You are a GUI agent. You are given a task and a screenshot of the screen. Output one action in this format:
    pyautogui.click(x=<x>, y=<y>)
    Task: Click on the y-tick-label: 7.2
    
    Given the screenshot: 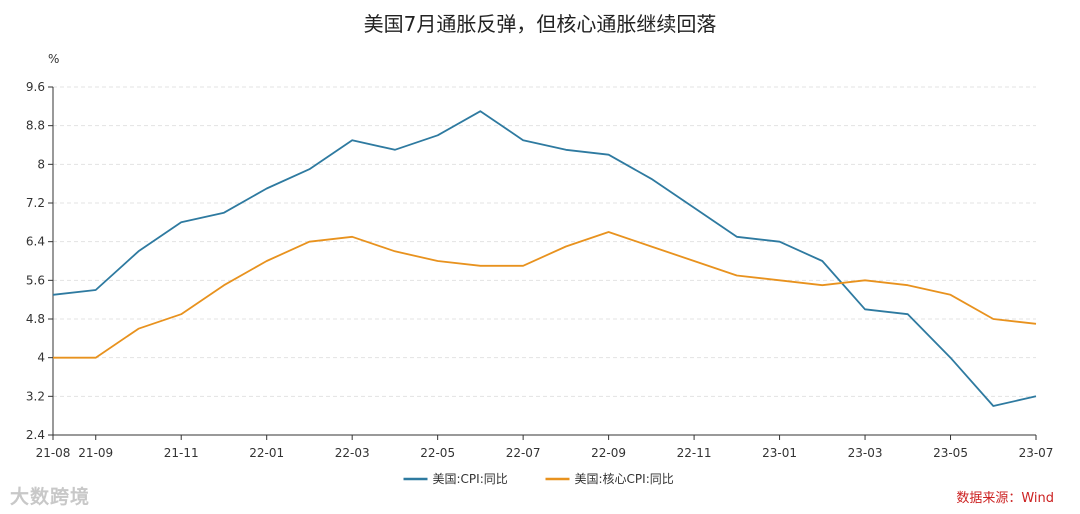 What is the action you would take?
    pyautogui.click(x=35, y=203)
    